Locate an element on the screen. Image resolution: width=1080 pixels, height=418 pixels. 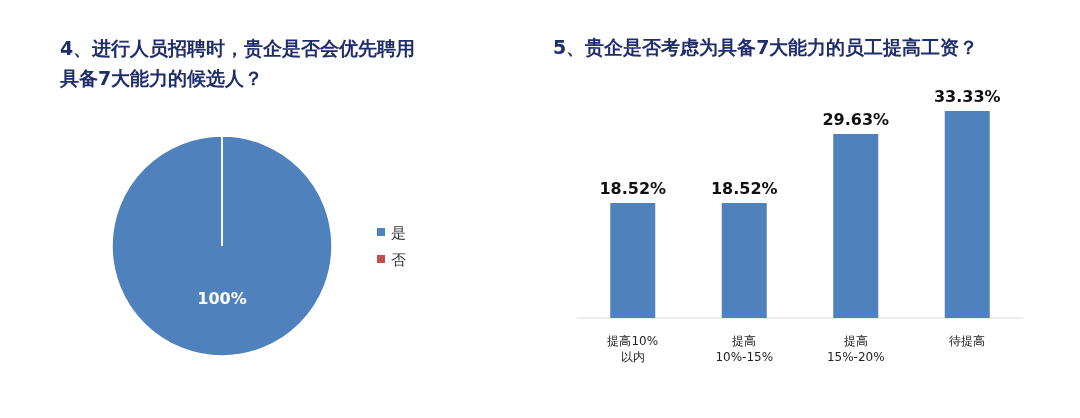
legend-label: 否 is located at coordinates (398, 260).